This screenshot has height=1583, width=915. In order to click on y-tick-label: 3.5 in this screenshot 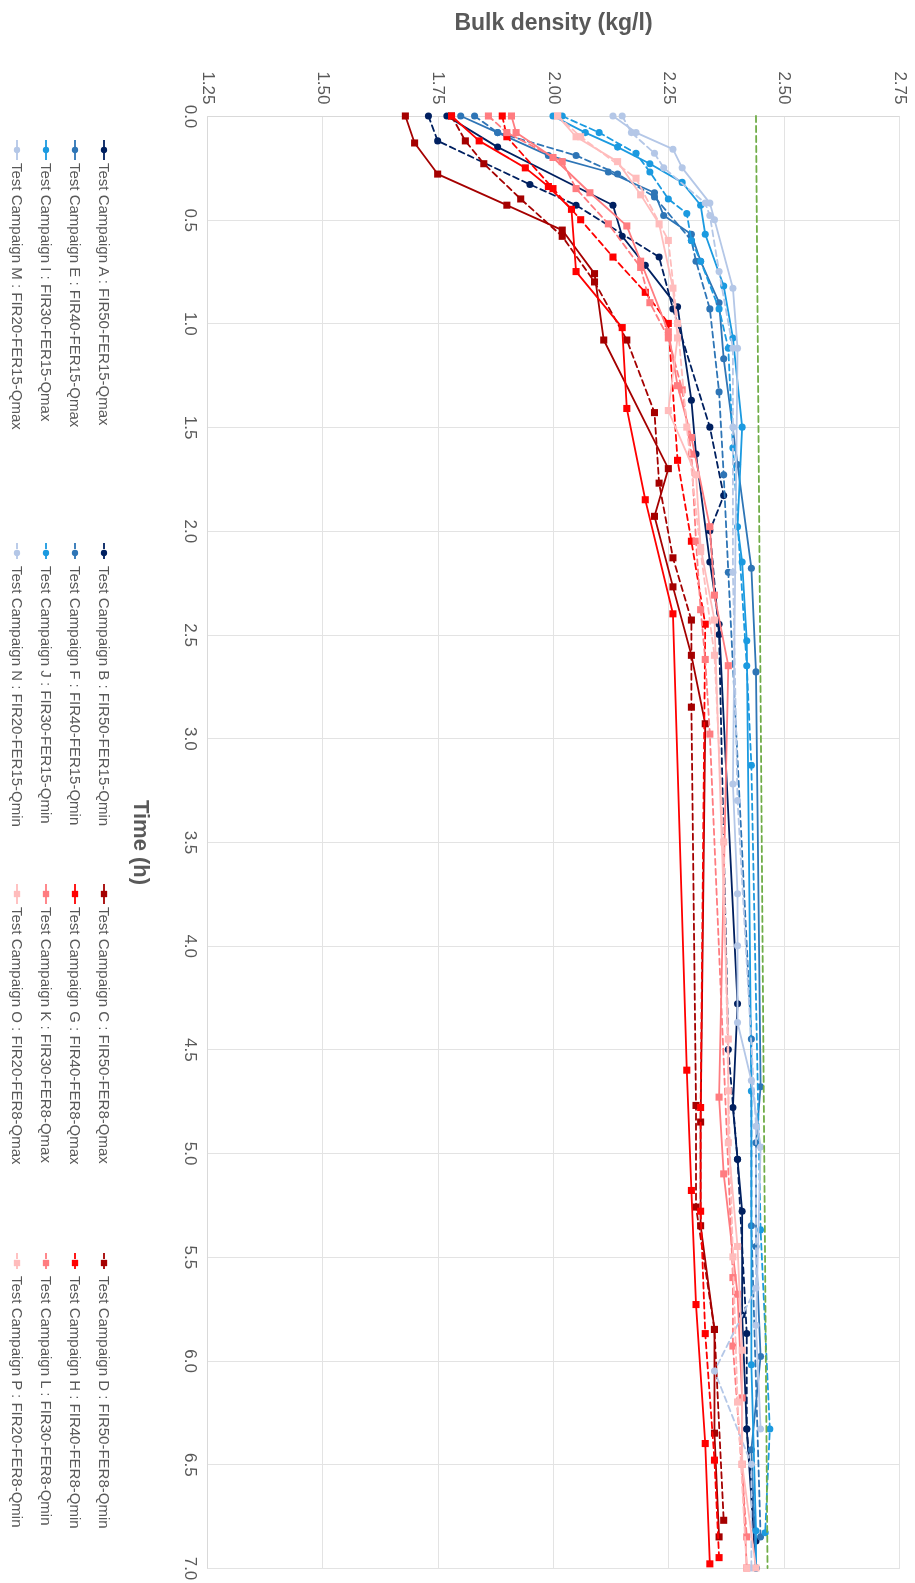, I will do `click(190, 842)`.